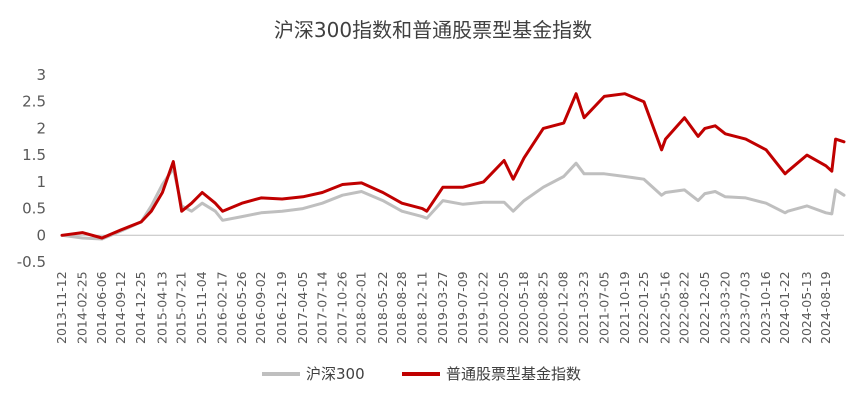 Image resolution: width=866 pixels, height=400 pixels. I want to click on y-tick-label: -0.5, so click(31, 262).